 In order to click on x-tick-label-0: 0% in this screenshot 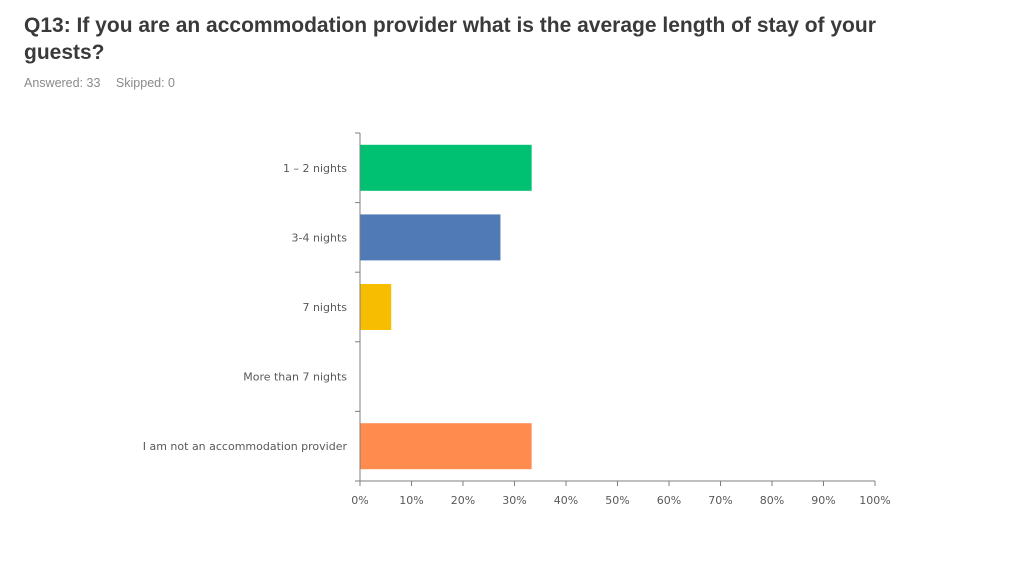, I will do `click(359, 500)`.